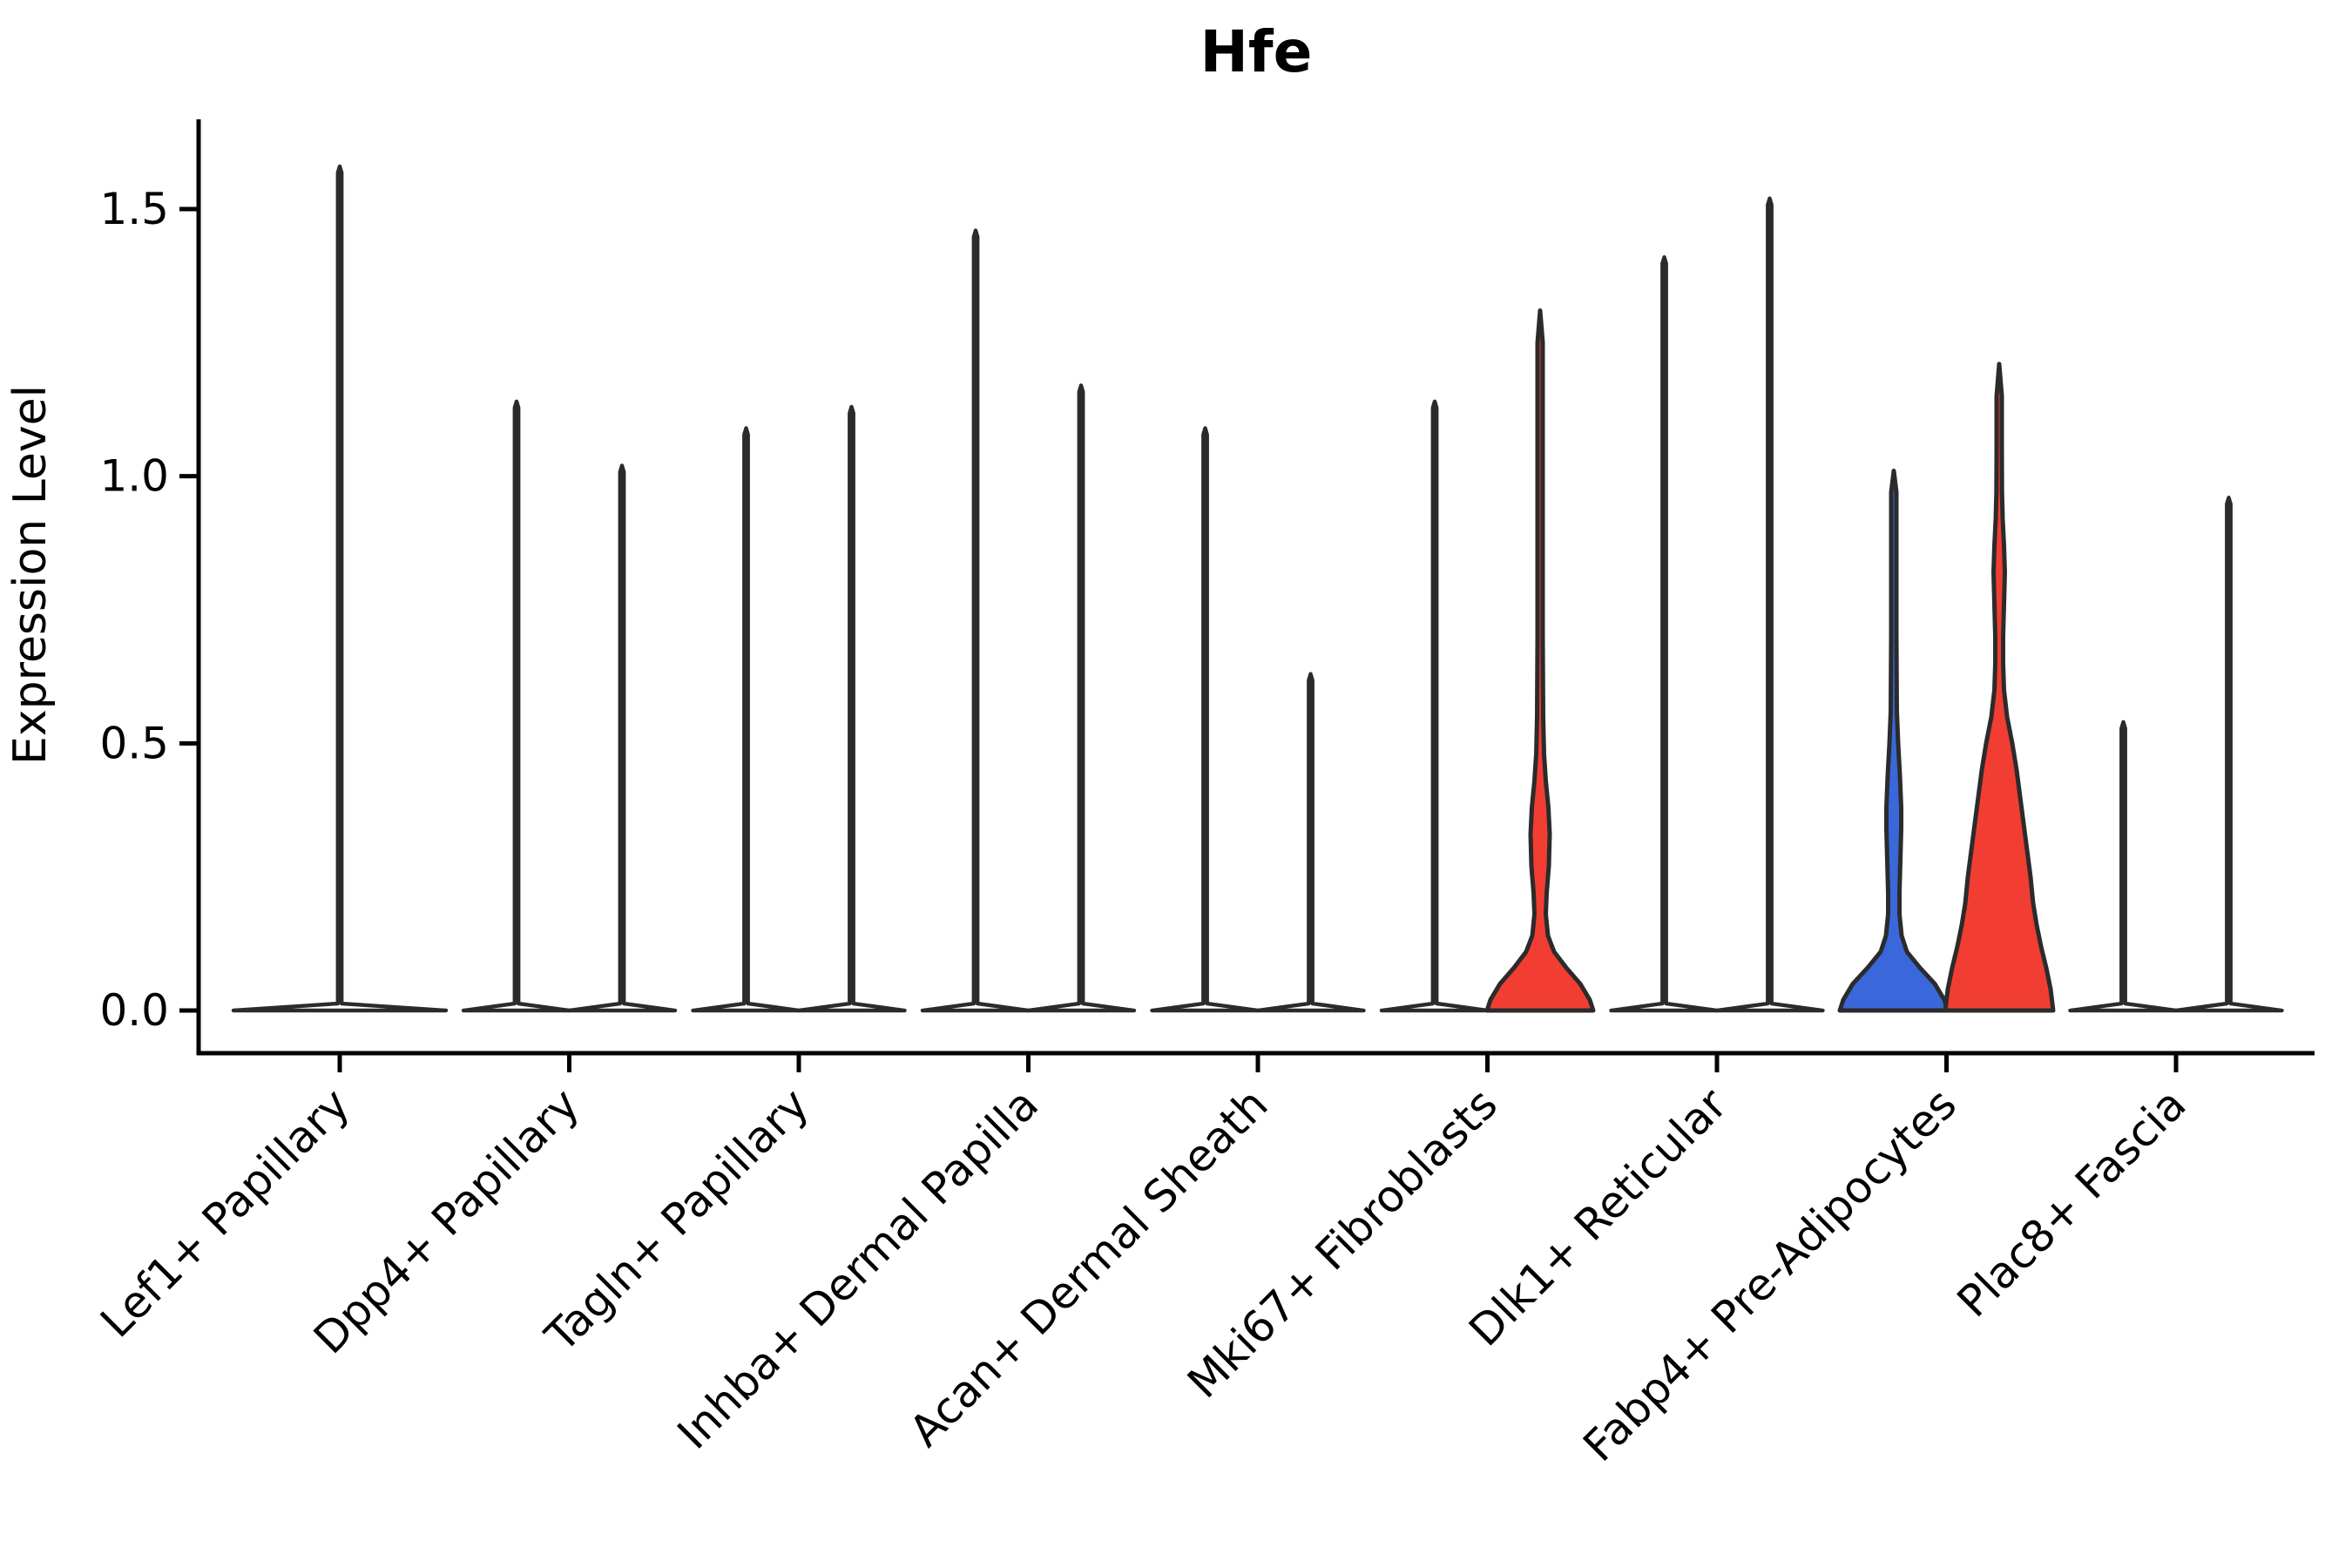 The width and height of the screenshot is (2352, 1568). What do you see at coordinates (134, 476) in the screenshot?
I see `y-tick-label: 1.0` at bounding box center [134, 476].